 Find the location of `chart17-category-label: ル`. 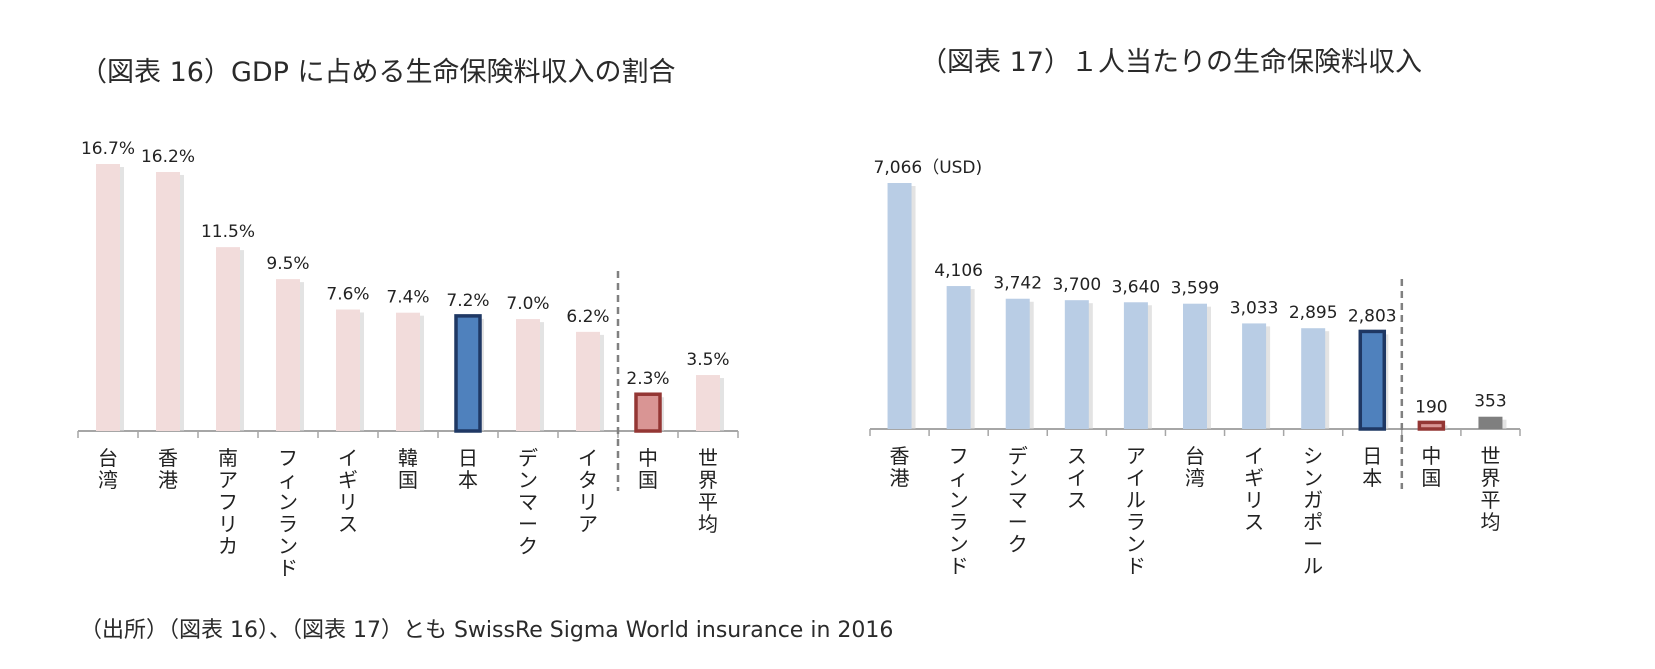

chart17-category-label: ル is located at coordinates (1313, 566).